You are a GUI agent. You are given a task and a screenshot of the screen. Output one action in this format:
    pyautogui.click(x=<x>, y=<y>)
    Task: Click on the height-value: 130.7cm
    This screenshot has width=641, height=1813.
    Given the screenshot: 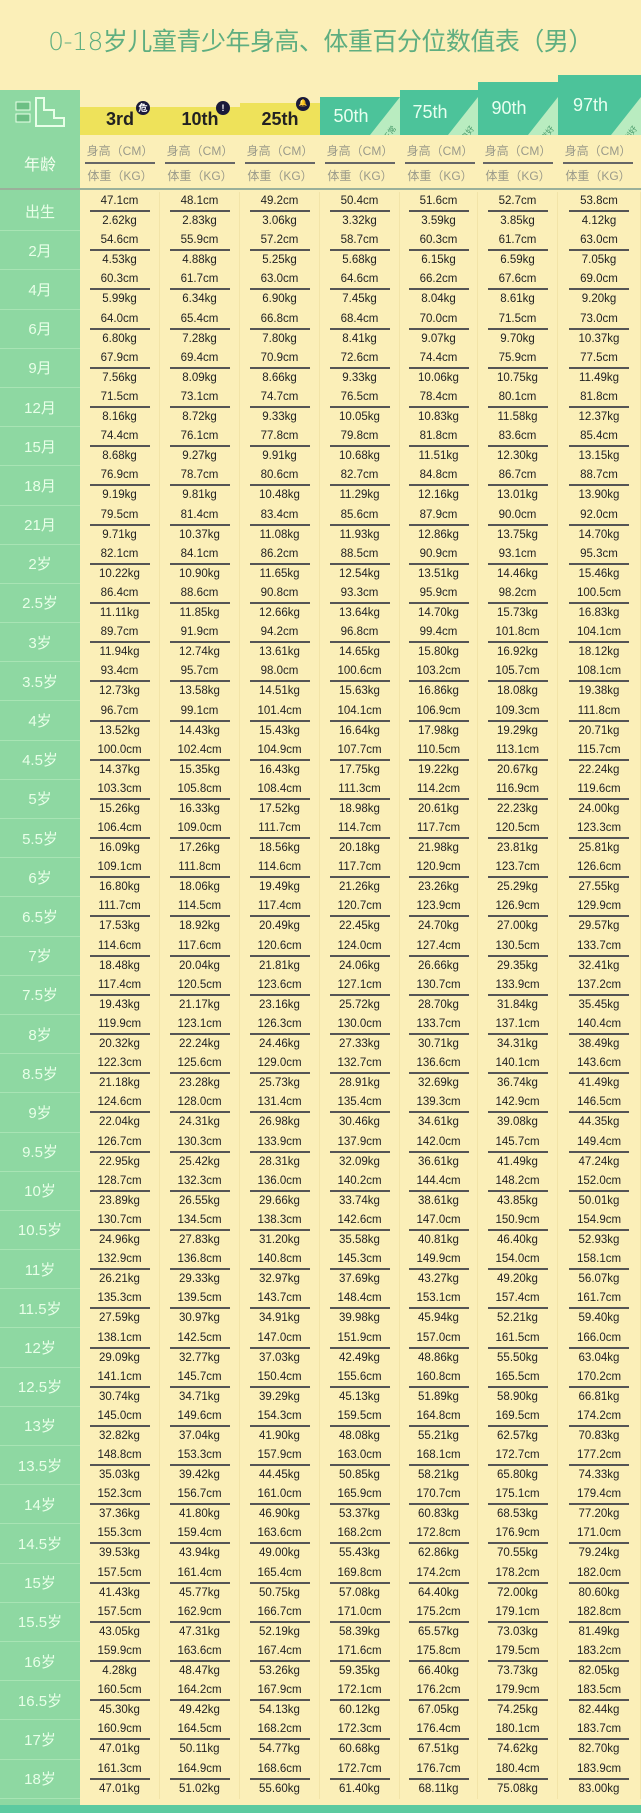 What is the action you would take?
    pyautogui.click(x=438, y=987)
    